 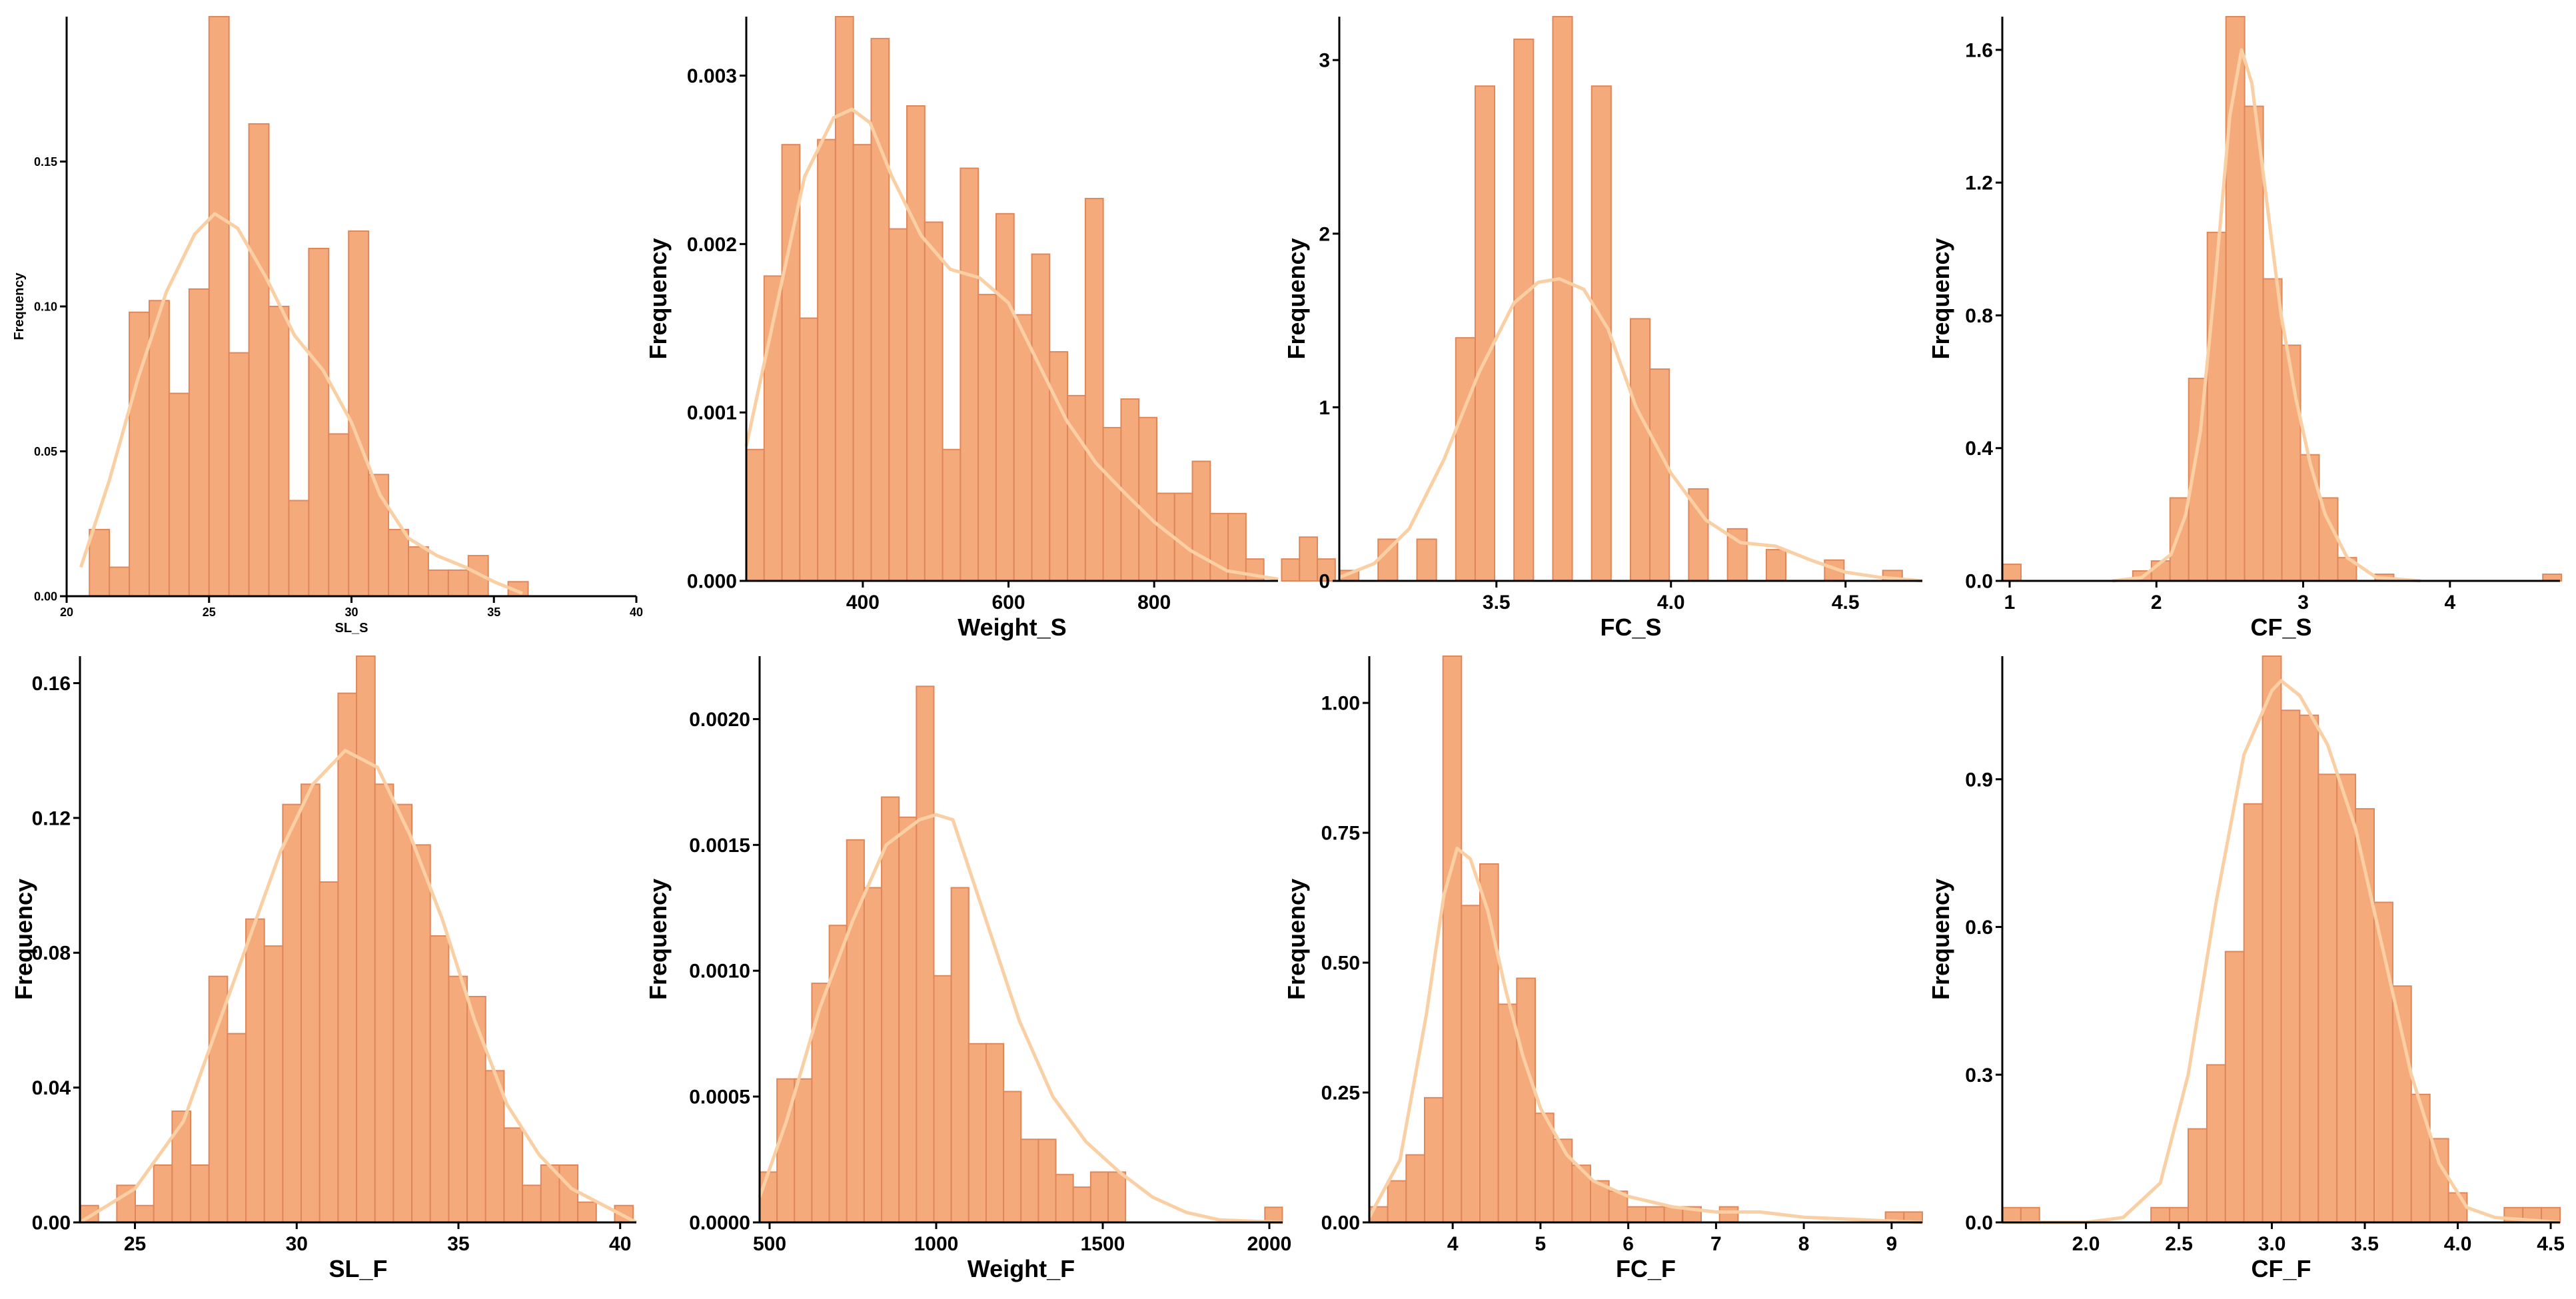 What do you see at coordinates (1012, 627) in the screenshot?
I see `x-axis-label: Weight_S` at bounding box center [1012, 627].